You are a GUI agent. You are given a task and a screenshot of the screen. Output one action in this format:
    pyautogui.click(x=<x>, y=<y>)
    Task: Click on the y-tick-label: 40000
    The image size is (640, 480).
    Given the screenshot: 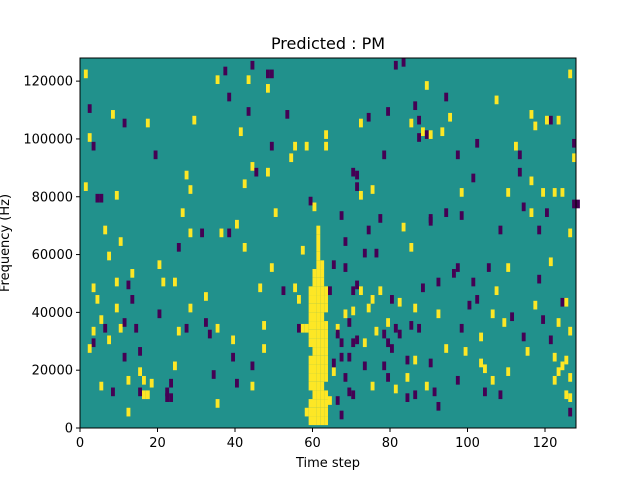 What is the action you would take?
    pyautogui.click(x=52, y=313)
    